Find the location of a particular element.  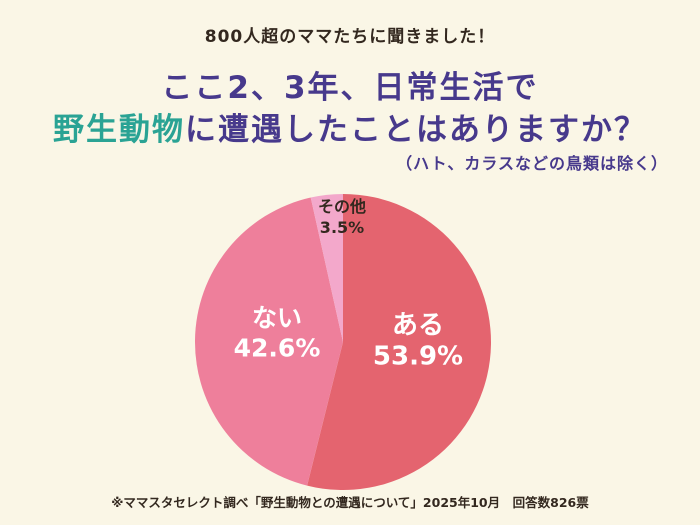

slice-name-aru: ある is located at coordinates (418, 325).